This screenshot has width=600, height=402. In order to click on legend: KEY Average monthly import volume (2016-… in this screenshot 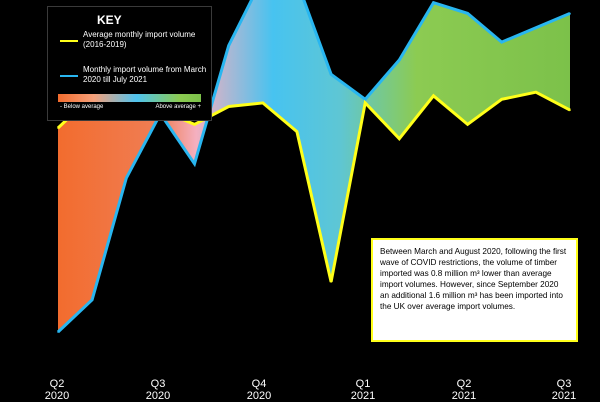, I will do `click(129, 63)`.